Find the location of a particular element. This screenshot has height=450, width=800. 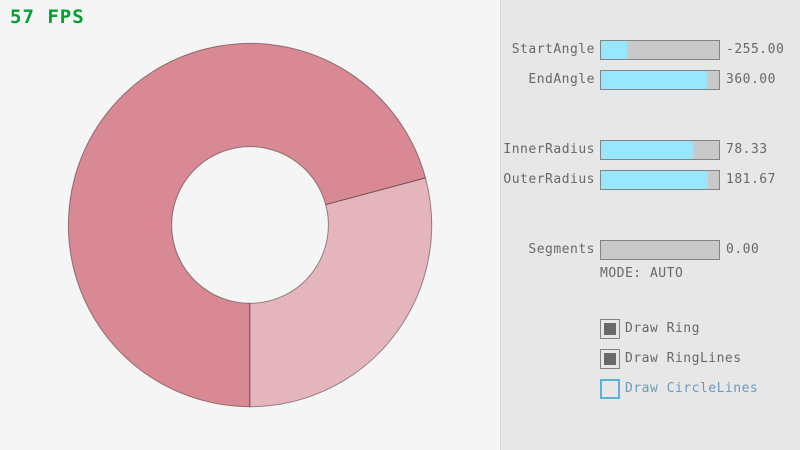

slider-label-outerradius: OuterRadius is located at coordinates (549, 179).